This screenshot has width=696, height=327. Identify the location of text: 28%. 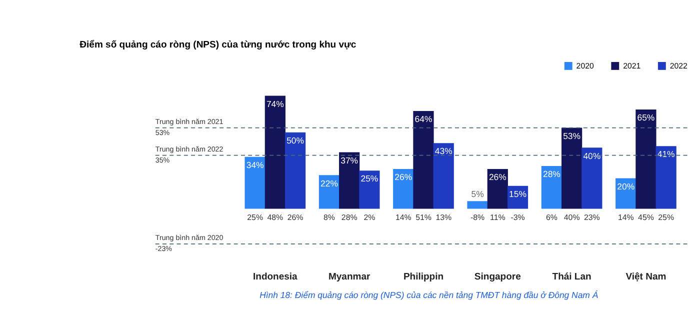
(349, 217).